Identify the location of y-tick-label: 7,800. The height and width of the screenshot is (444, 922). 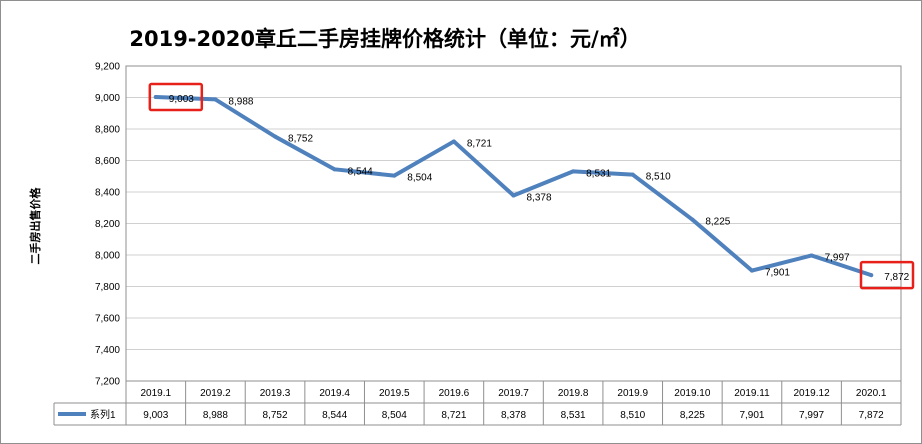
(107, 287).